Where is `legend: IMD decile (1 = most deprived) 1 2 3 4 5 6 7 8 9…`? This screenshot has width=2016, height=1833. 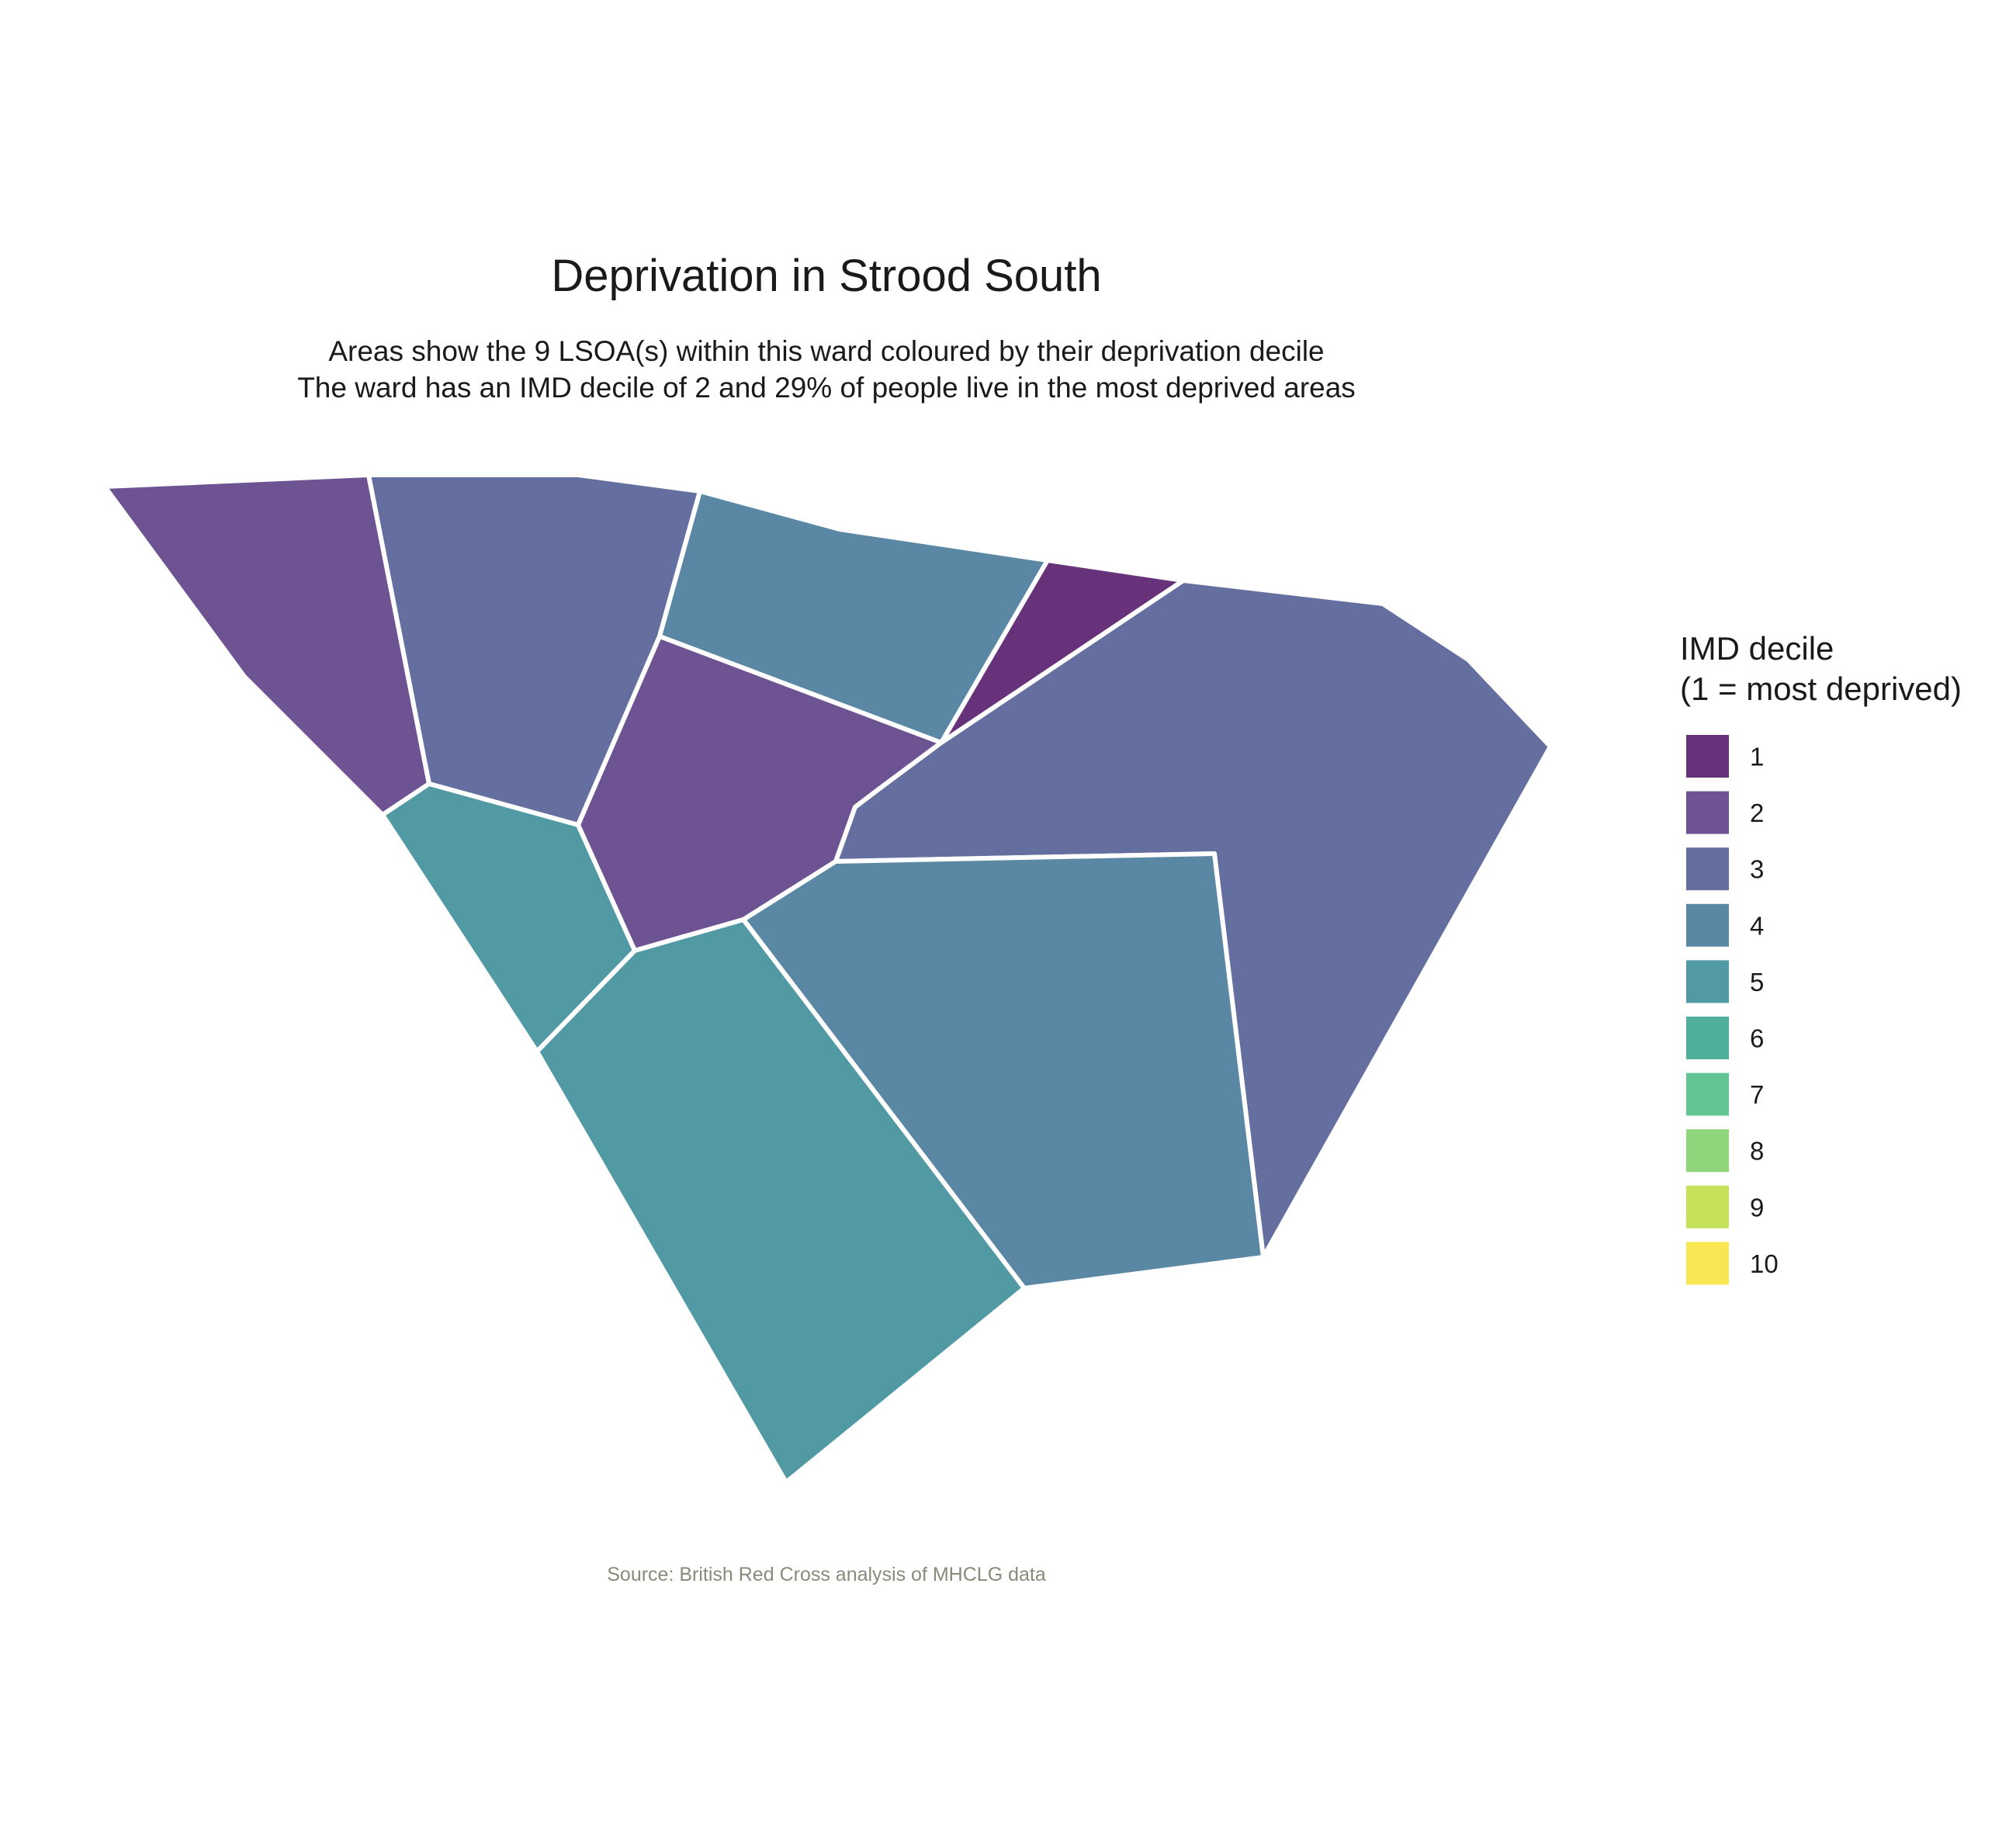 legend: IMD decile (1 = most deprived) 1 2 3 4 5 6 7 8 9… is located at coordinates (1821, 958).